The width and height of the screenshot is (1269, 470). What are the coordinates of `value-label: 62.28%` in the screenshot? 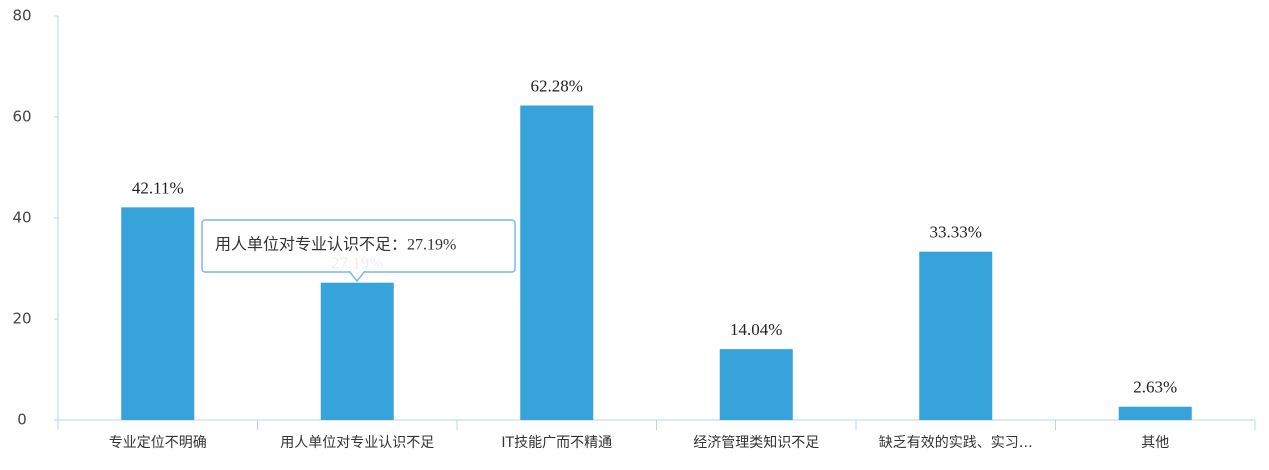 It's located at (557, 85).